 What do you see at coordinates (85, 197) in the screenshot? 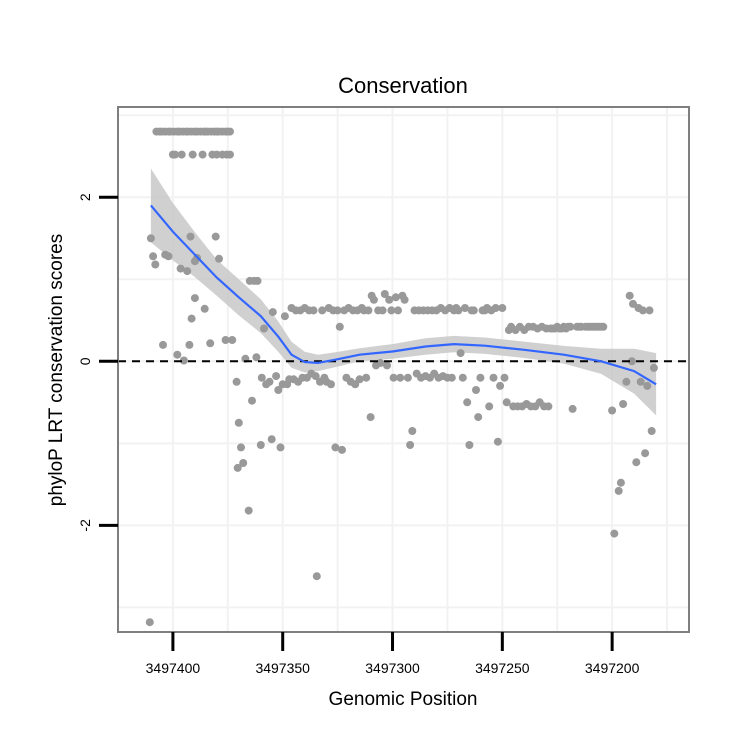
I see `y-tick-label: 2` at bounding box center [85, 197].